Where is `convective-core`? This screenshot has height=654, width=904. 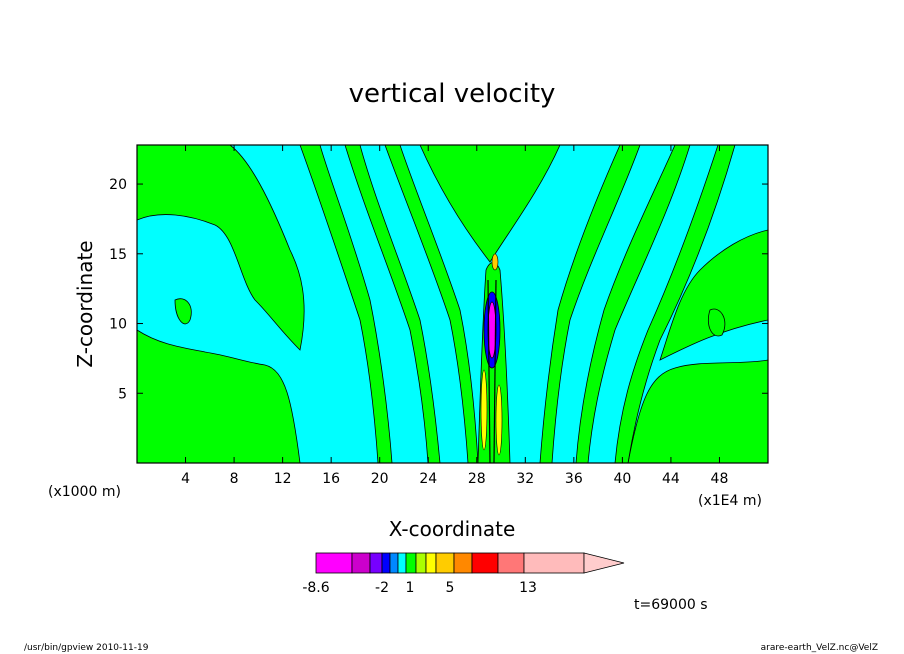
convective-core is located at coordinates (494, 358).